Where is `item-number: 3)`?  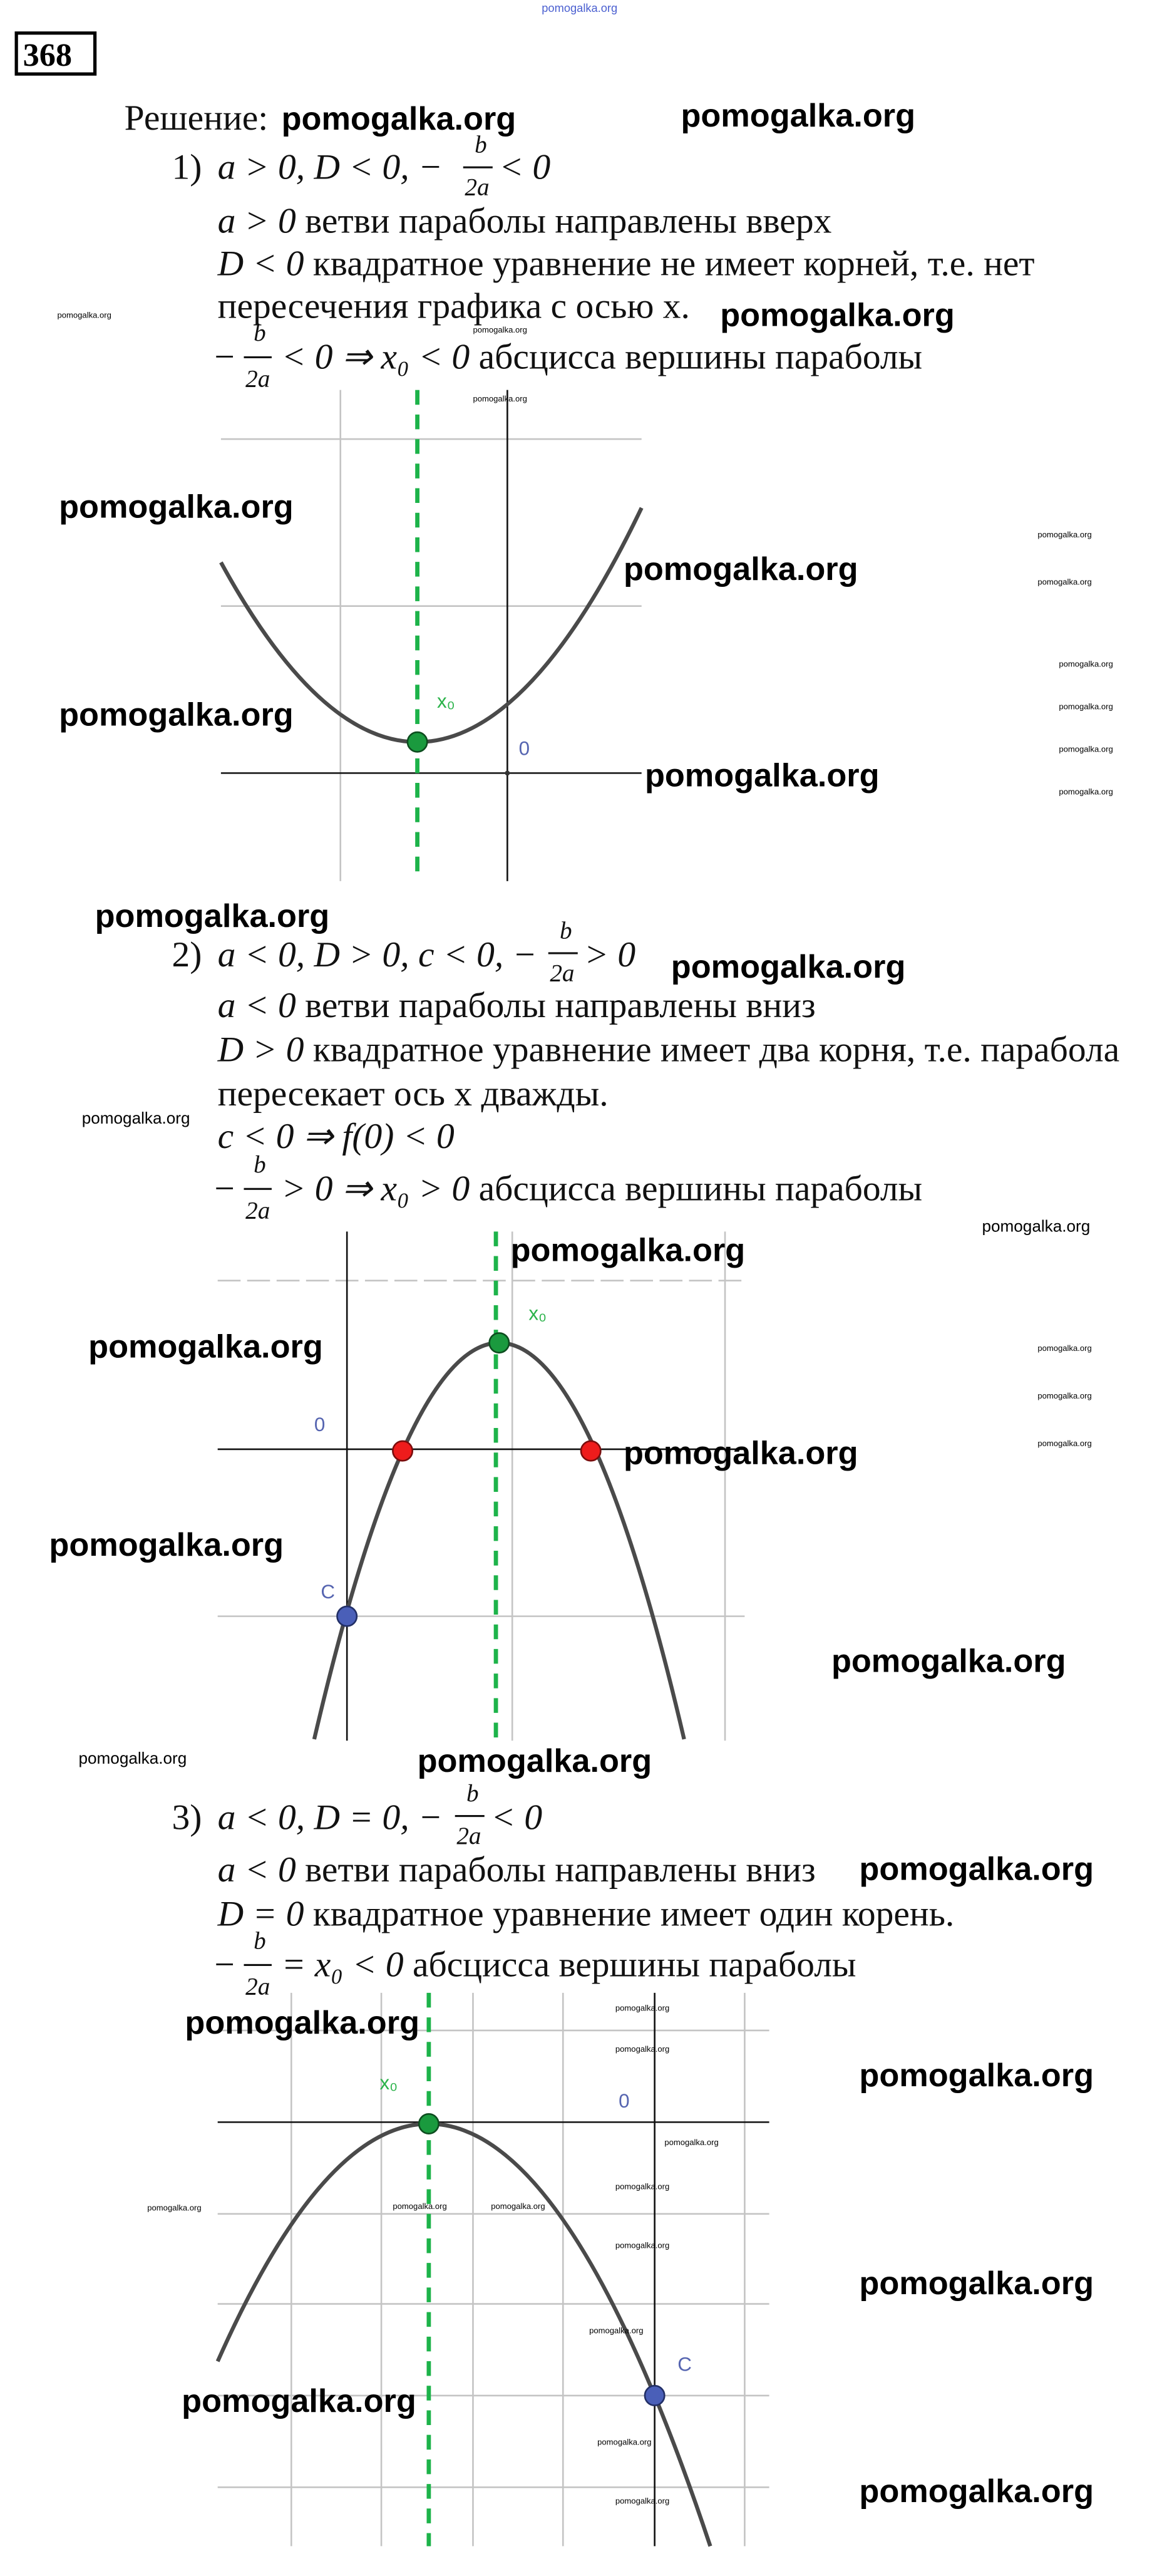
item-number: 3) is located at coordinates (187, 1817).